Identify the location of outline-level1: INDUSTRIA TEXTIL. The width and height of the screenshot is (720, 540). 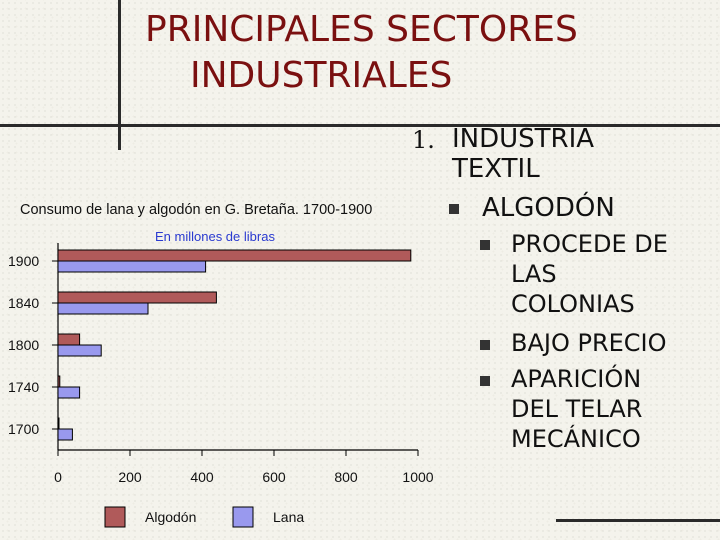
(523, 154).